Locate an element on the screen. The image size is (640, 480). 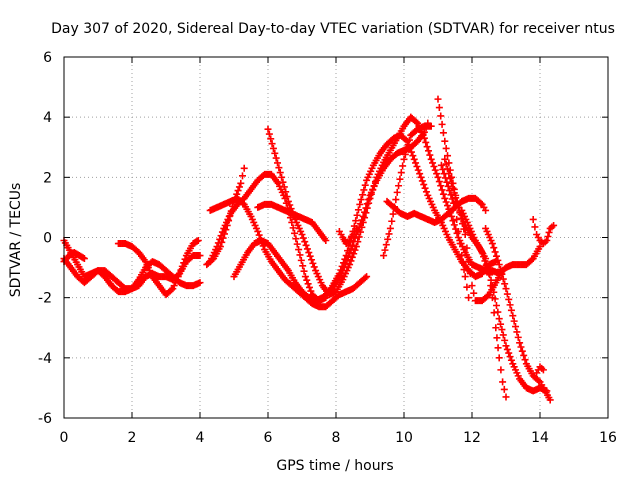
x-axis-label: GPS time / hours is located at coordinates (334, 466).